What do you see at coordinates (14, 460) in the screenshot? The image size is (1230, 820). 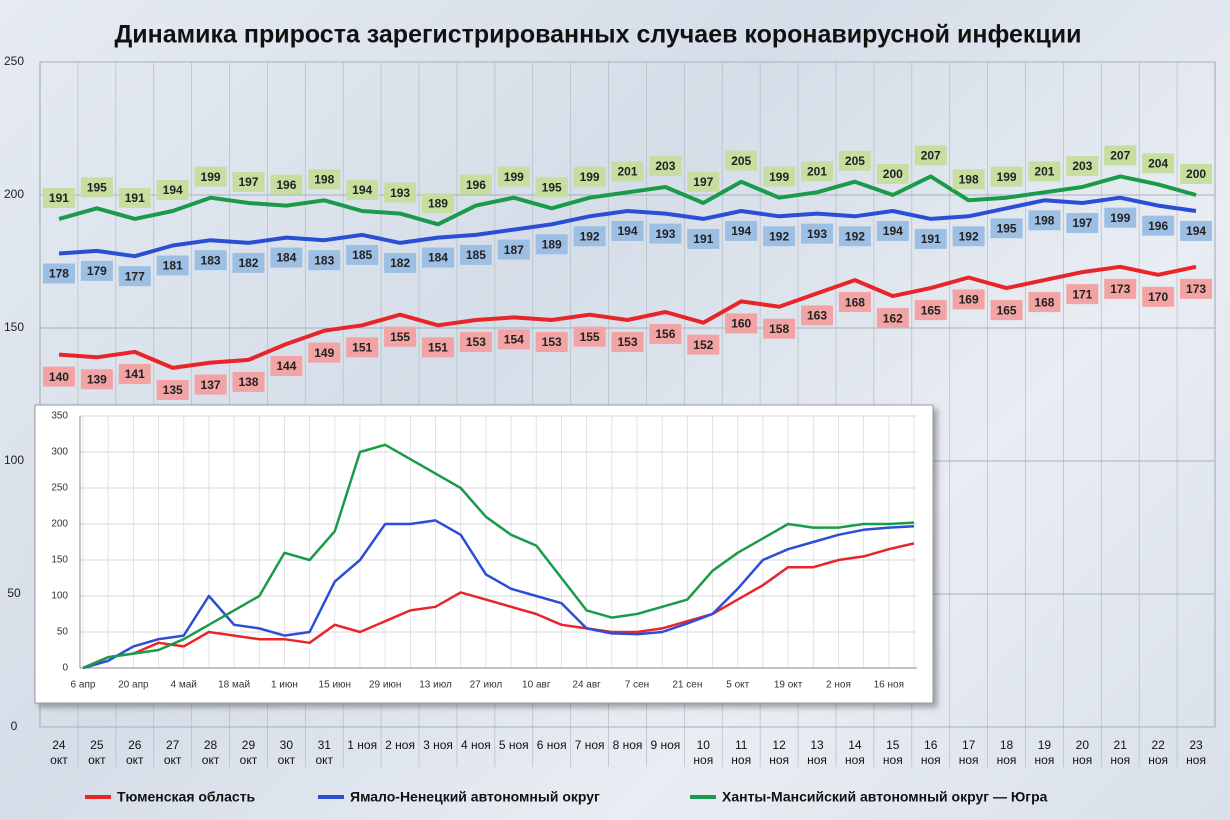 I see `y-tick-label: 100` at bounding box center [14, 460].